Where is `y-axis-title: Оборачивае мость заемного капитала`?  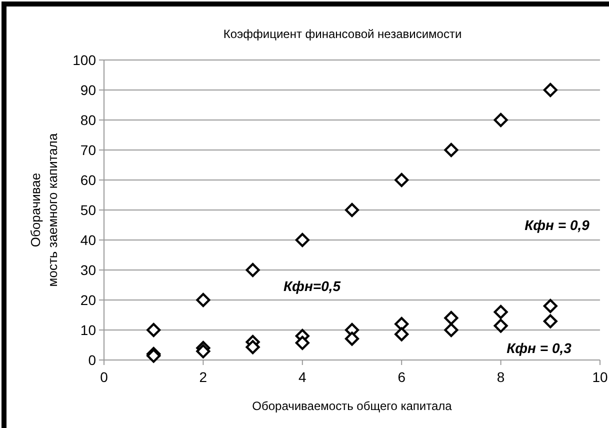 y-axis-title: Оборачивае мость заемного капитала is located at coordinates (44, 209).